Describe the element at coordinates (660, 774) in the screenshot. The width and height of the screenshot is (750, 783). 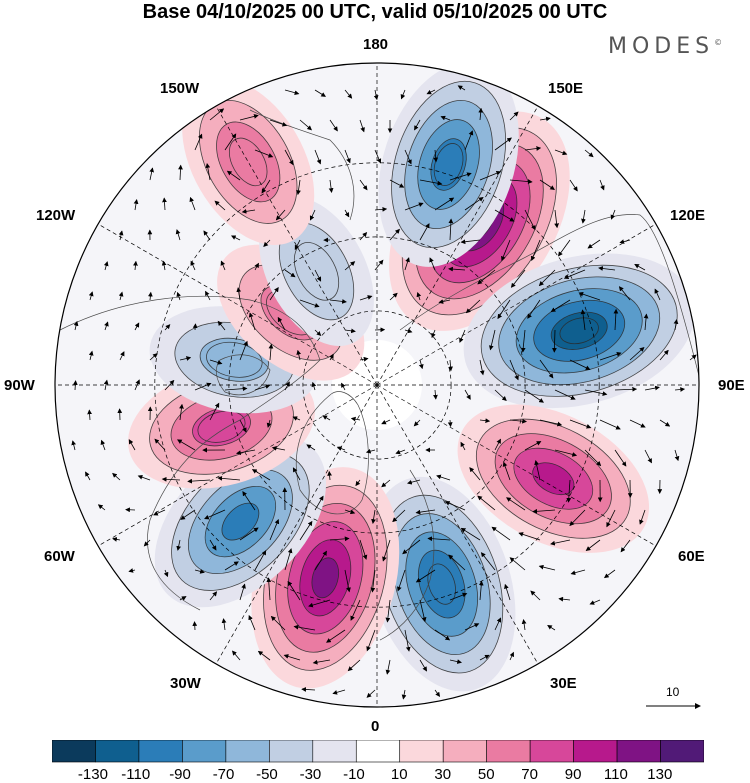
I see `colorbar-tick-label: 130` at that location.